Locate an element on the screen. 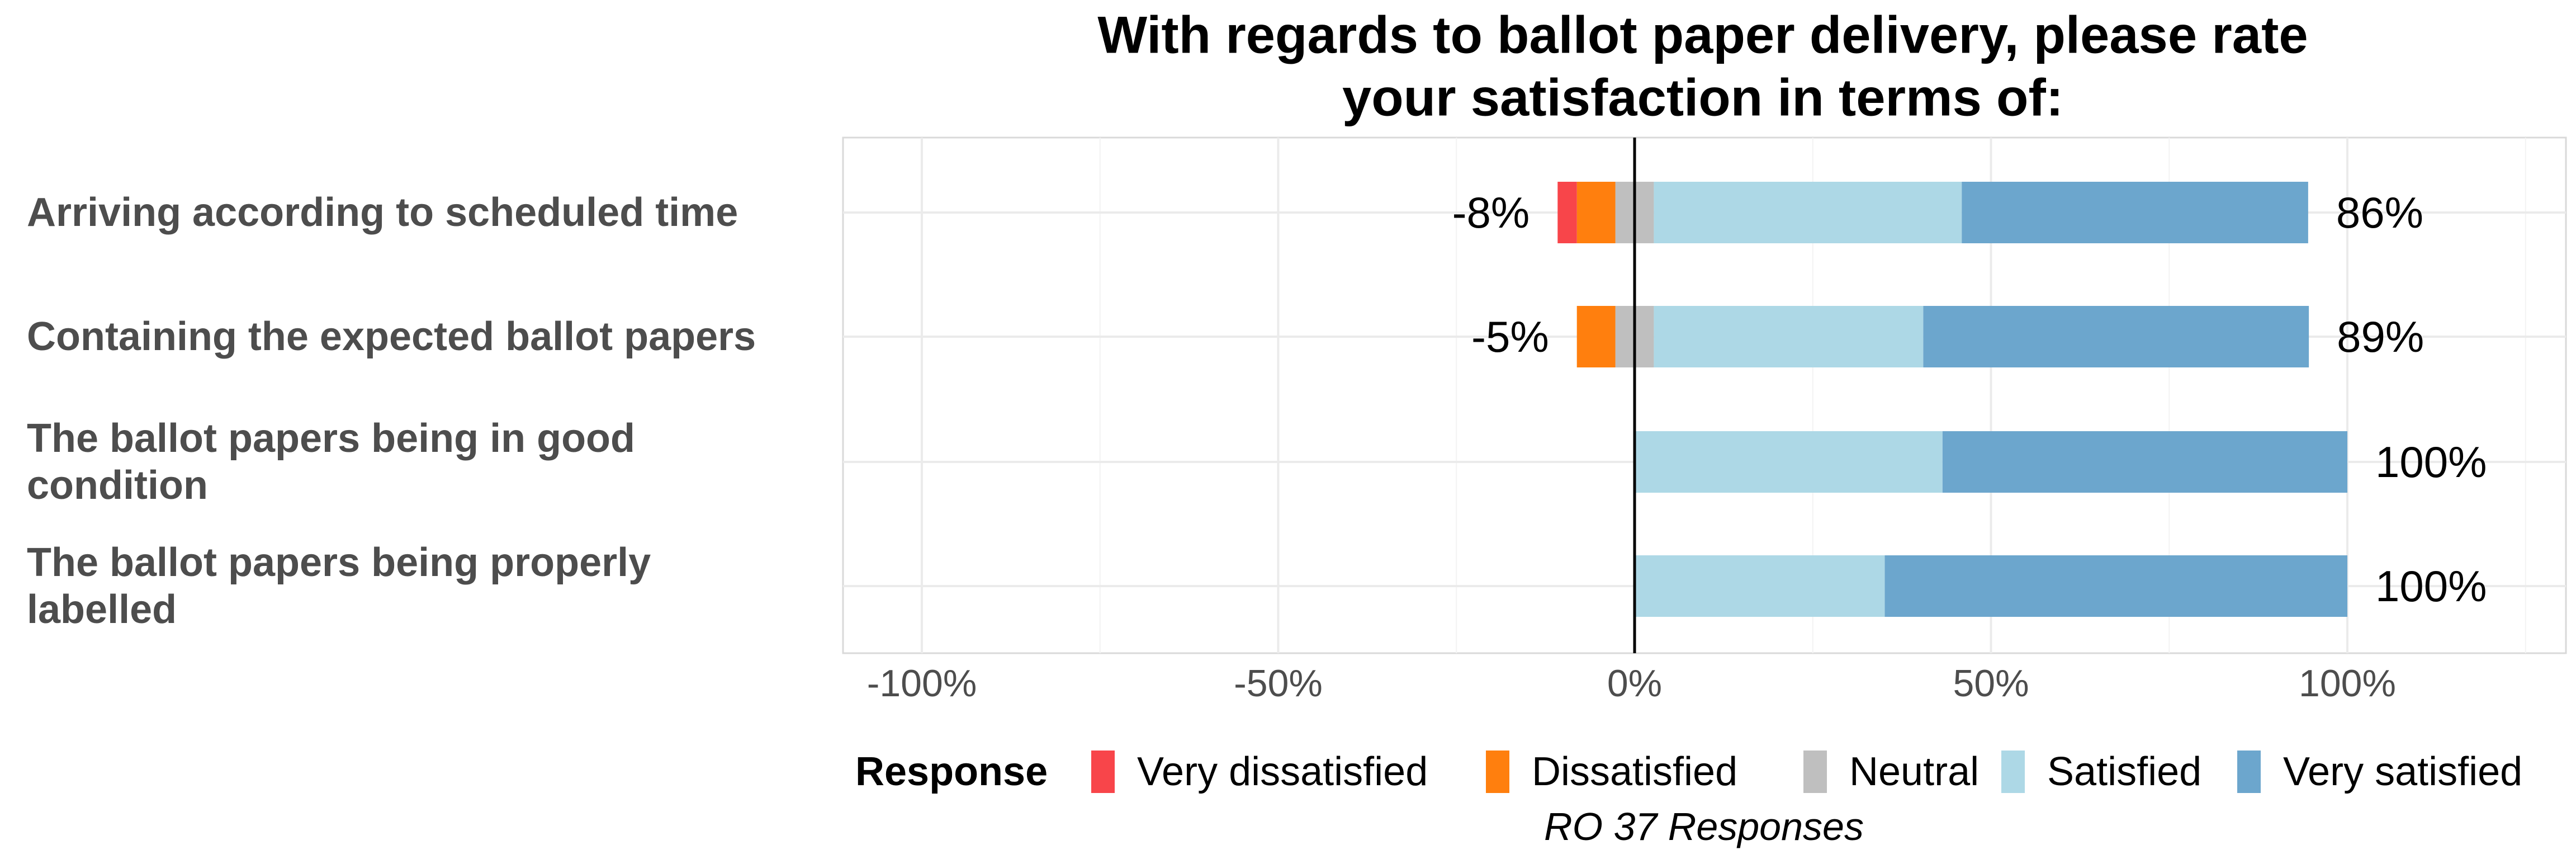 The image size is (2576, 859). category-label: The ballot papers being properly is located at coordinates (339, 562).